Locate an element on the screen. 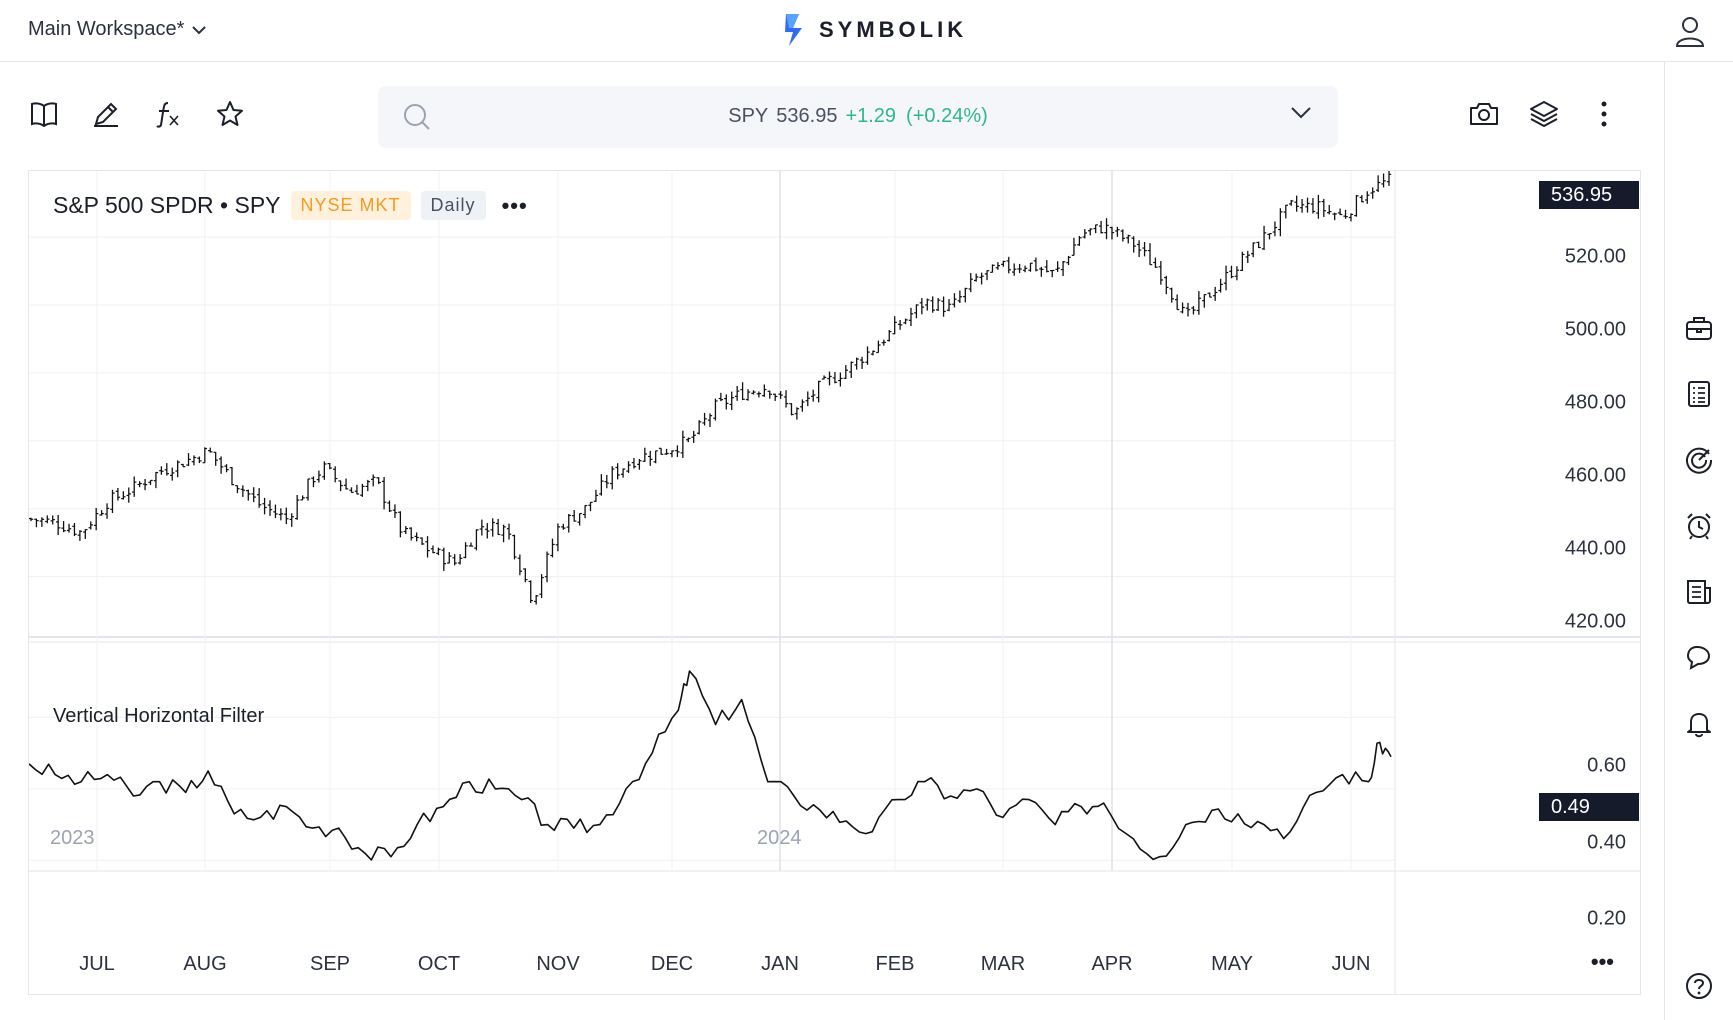  month-label-aug: AUG is located at coordinates (205, 964).